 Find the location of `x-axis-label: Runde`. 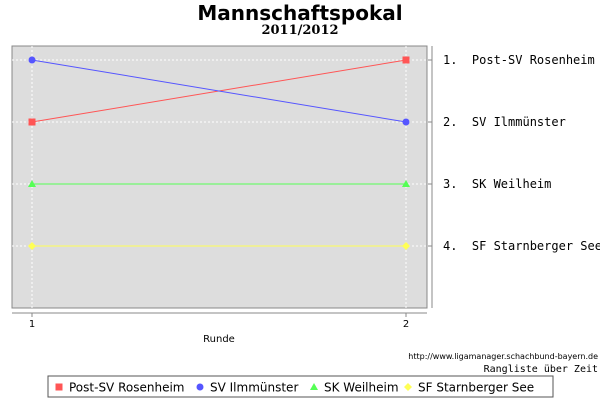

x-axis-label: Runde is located at coordinates (219, 339).